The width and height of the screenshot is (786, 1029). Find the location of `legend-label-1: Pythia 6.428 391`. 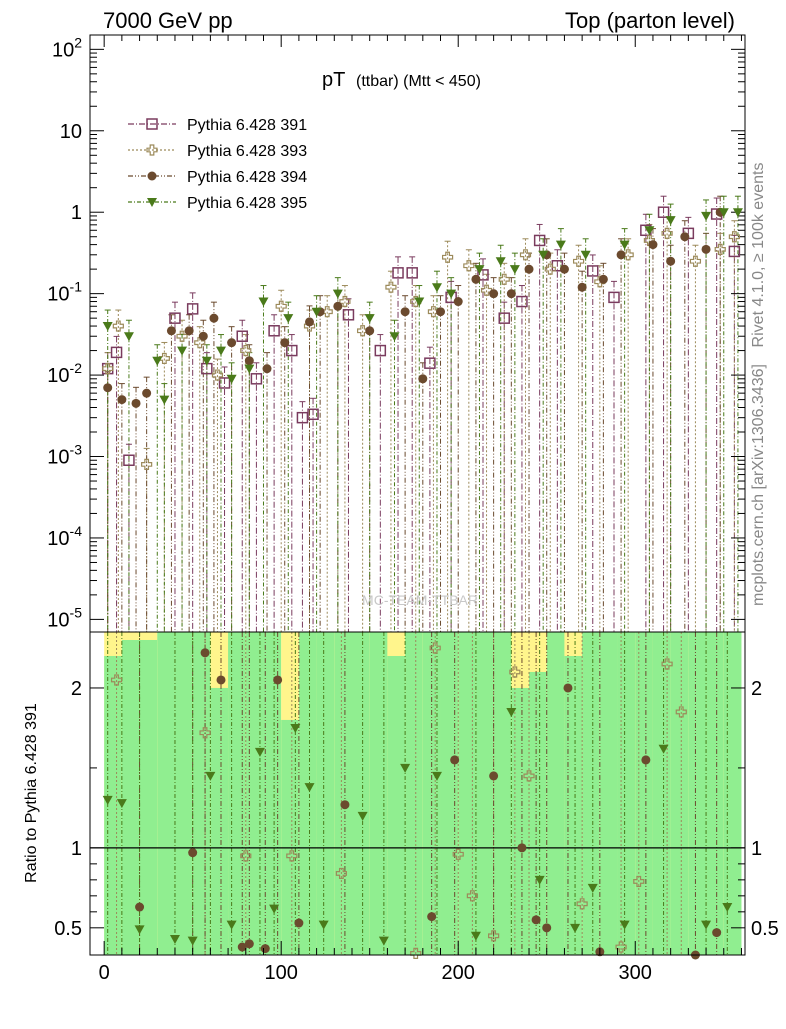

legend-label-1: Pythia 6.428 391 is located at coordinates (247, 125).